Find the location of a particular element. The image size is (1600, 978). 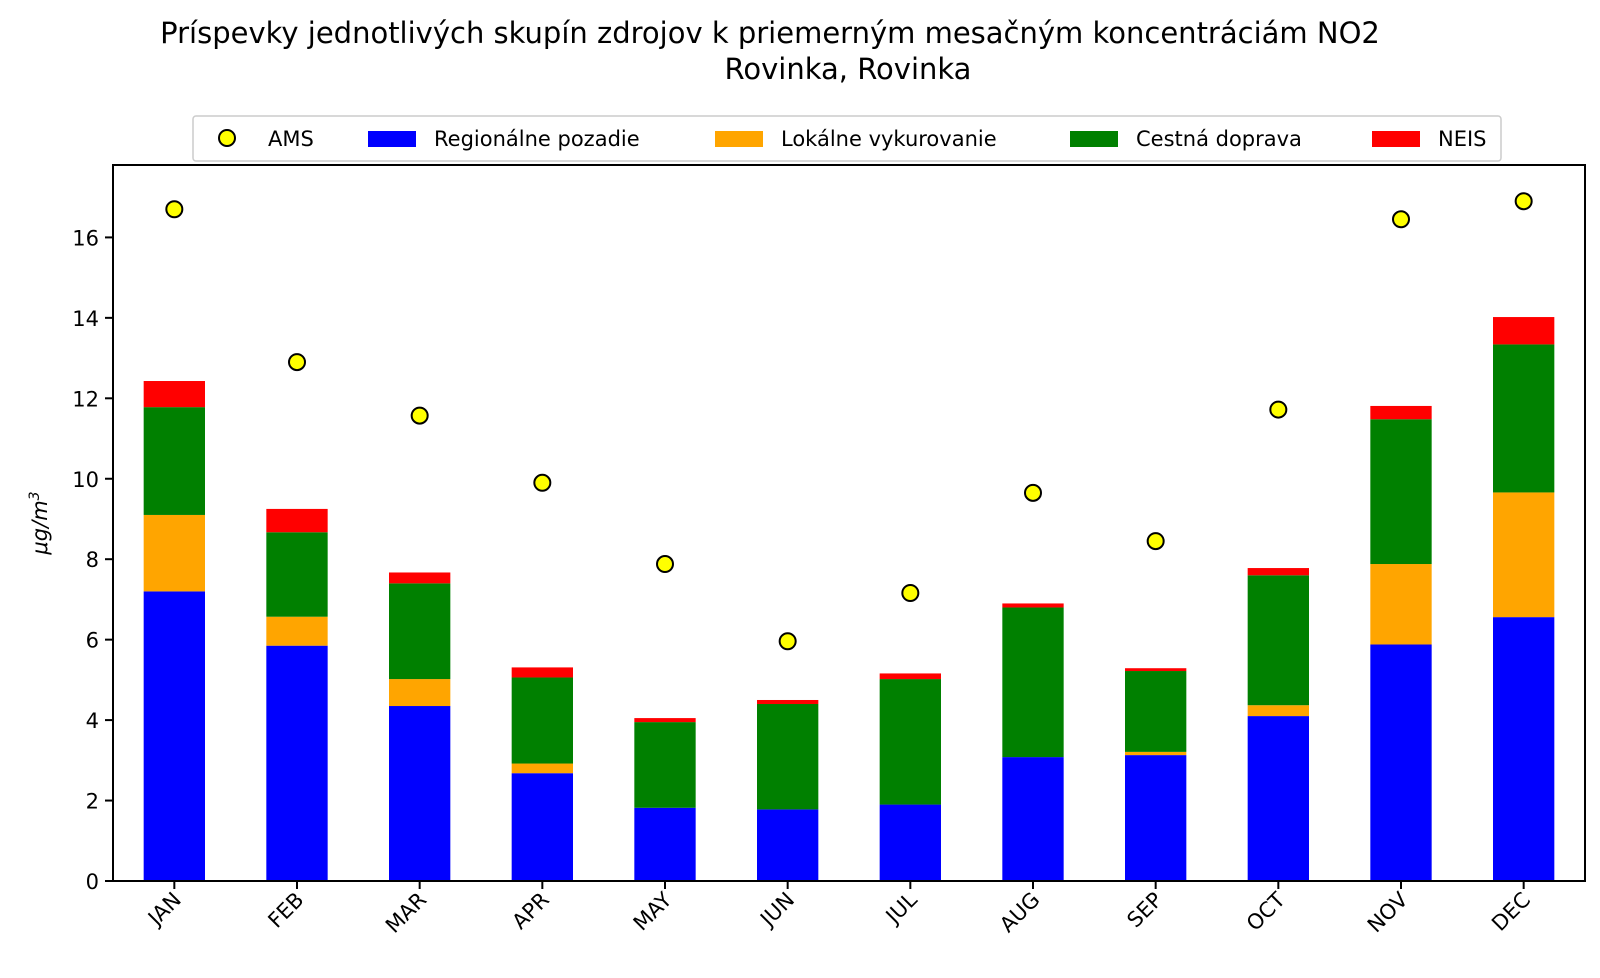

x-tick-label-nov: NOV is located at coordinates (1388, 912).